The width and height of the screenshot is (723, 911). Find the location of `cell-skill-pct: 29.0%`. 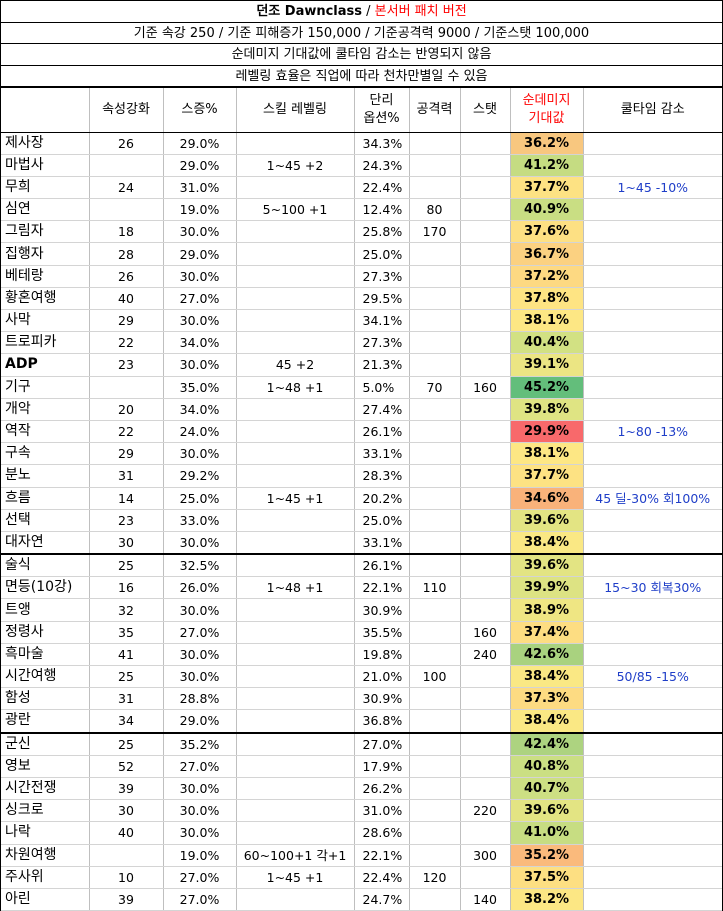

cell-skill-pct: 29.0% is located at coordinates (200, 165).